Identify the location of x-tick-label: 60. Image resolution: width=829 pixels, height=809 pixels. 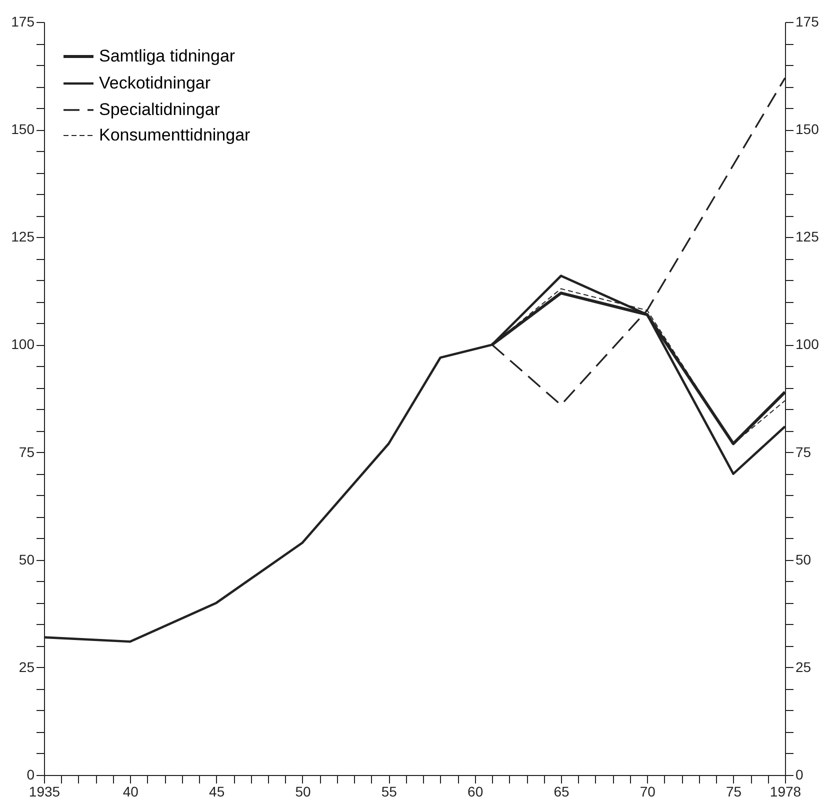
(476, 792).